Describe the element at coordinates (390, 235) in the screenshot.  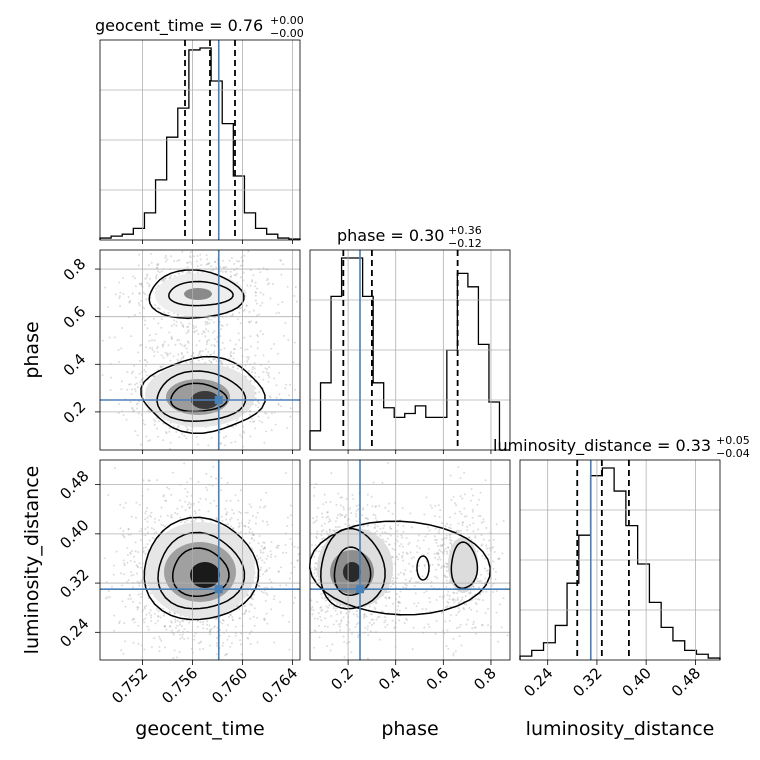
I see `title-phase: phase = 0.30` at that location.